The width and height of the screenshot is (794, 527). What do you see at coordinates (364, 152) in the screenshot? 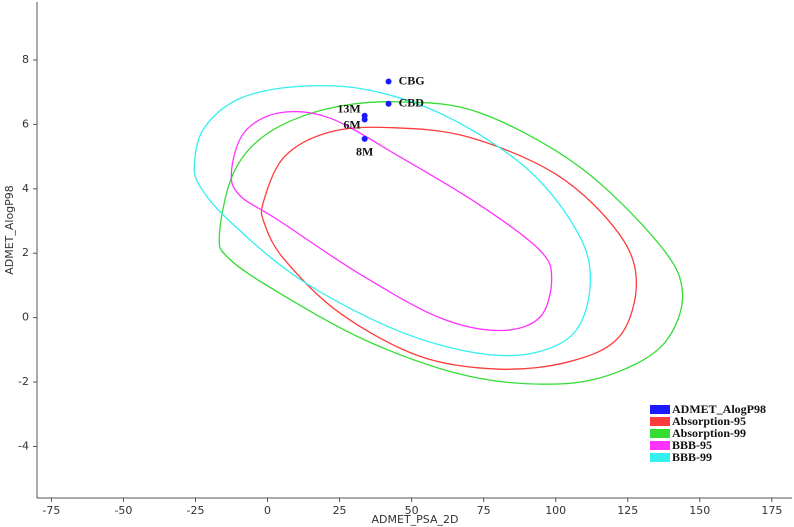
I see `point-label: 8M` at bounding box center [364, 152].